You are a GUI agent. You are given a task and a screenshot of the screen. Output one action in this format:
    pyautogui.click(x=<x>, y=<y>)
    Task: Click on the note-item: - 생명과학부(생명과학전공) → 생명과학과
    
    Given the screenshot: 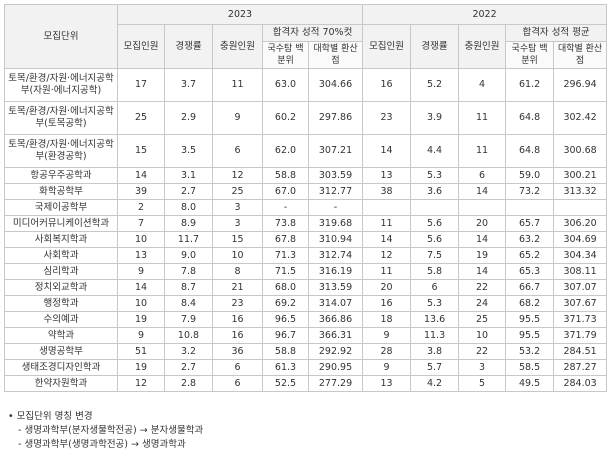 What is the action you would take?
    pyautogui.click(x=102, y=444)
    